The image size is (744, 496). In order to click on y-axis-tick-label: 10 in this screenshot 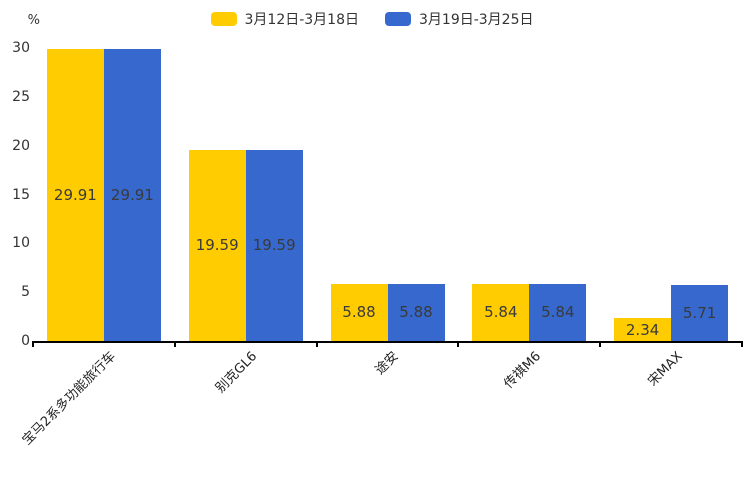, I will do `click(21, 243)`.